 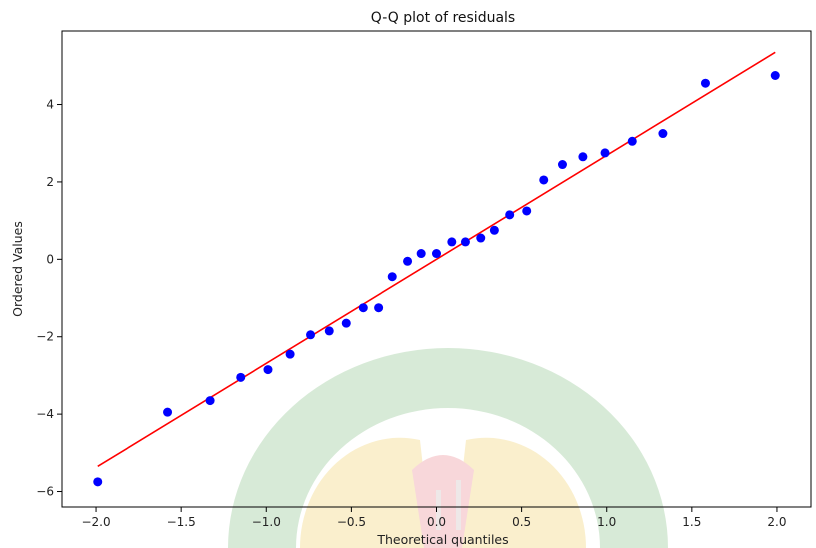 I want to click on x-axis-title: Theoretical quantiles, so click(x=442, y=539).